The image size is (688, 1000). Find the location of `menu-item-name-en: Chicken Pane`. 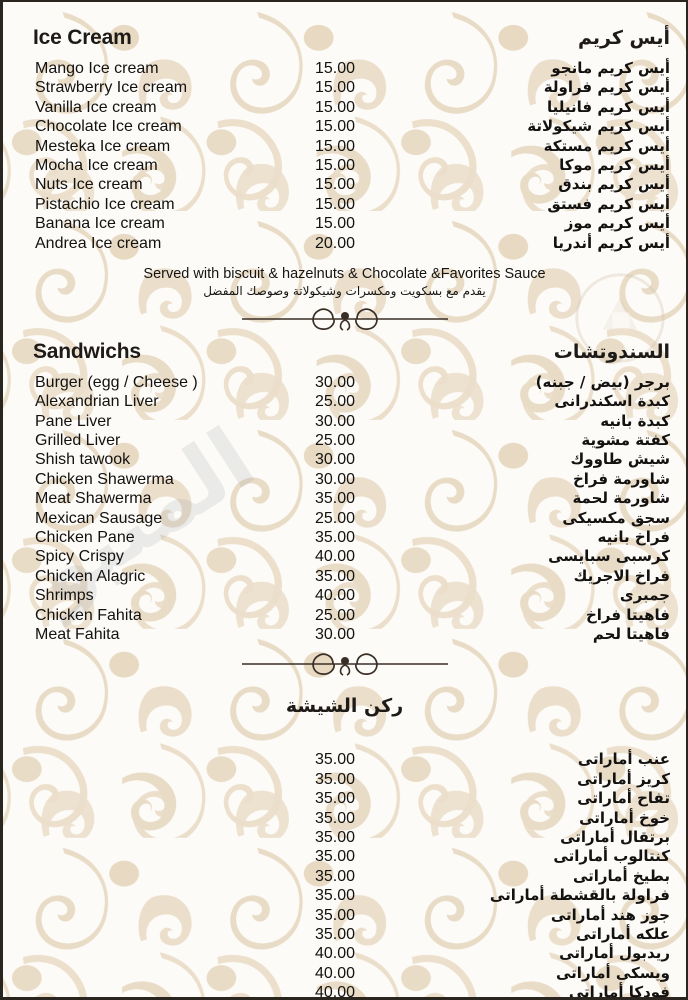

menu-item-name-en: Chicken Pane is located at coordinates (85, 538).